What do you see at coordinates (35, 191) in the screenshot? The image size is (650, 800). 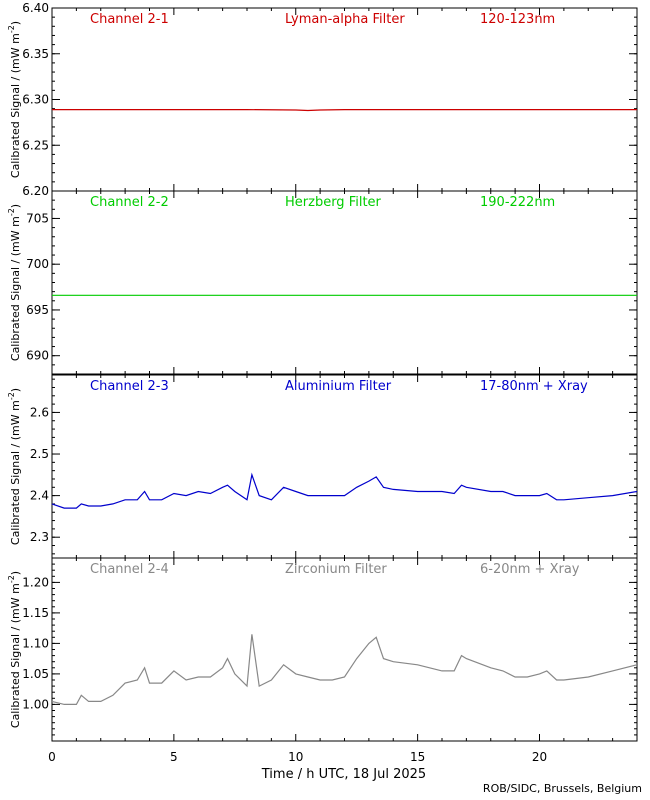 I see `y-tick-label: 6.20` at bounding box center [35, 191].